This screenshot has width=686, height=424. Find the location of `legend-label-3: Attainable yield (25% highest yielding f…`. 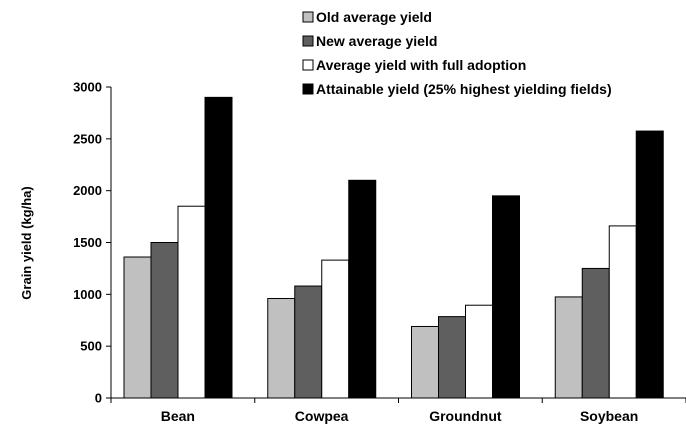

legend-label-3: Attainable yield (25% highest yielding f… is located at coordinates (464, 89).